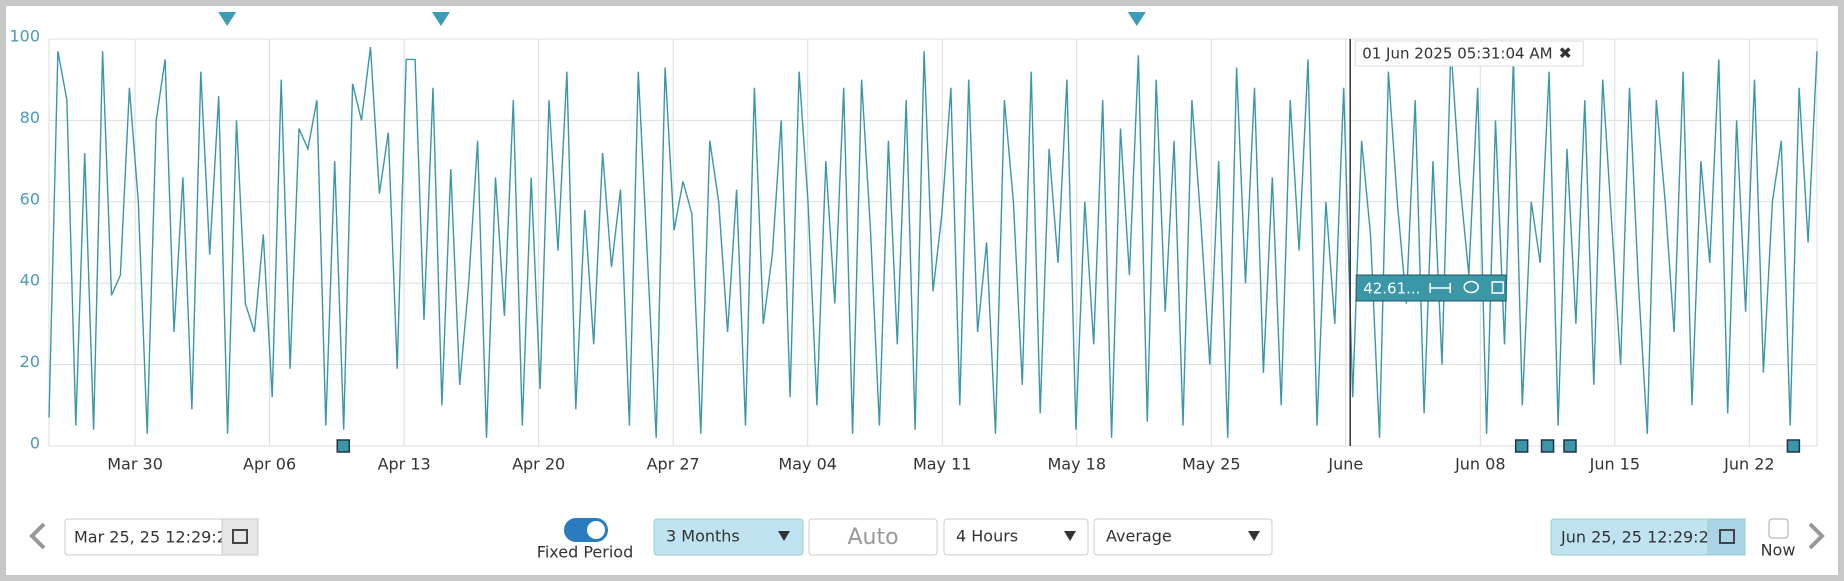  What do you see at coordinates (1345, 464) in the screenshot?
I see `x-tick-label: June` at bounding box center [1345, 464].